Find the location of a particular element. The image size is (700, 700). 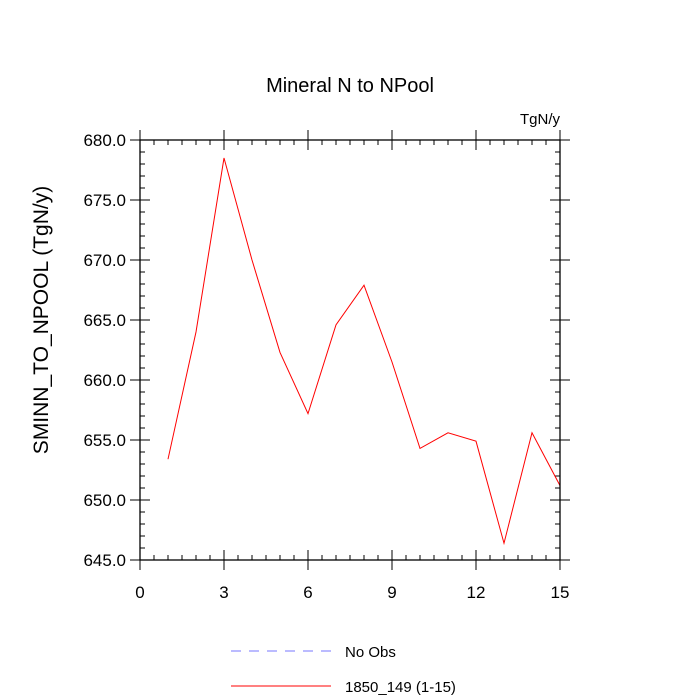

x-tick-label: 9 is located at coordinates (391, 592).